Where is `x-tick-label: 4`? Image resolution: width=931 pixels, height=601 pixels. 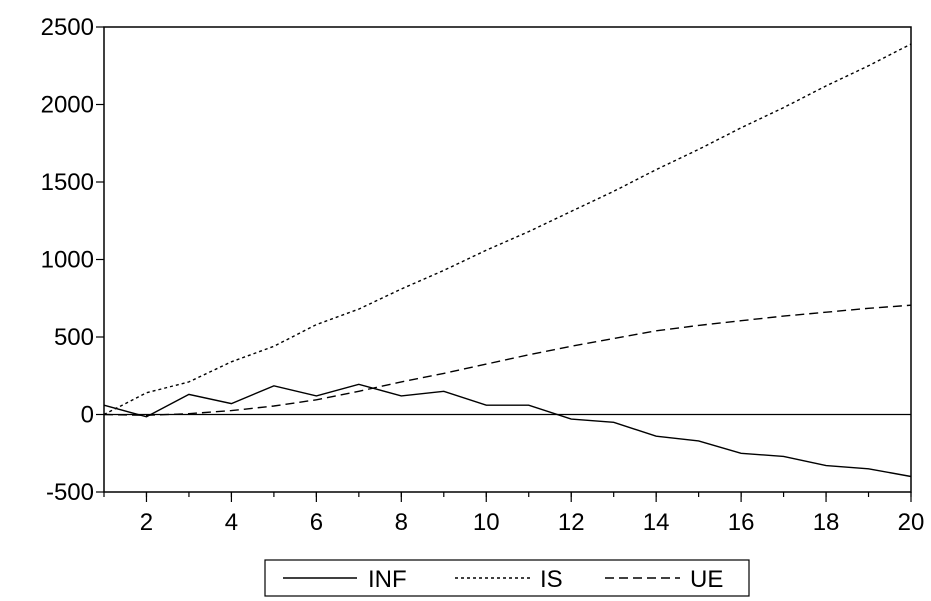 x-tick-label: 4 is located at coordinates (231, 522).